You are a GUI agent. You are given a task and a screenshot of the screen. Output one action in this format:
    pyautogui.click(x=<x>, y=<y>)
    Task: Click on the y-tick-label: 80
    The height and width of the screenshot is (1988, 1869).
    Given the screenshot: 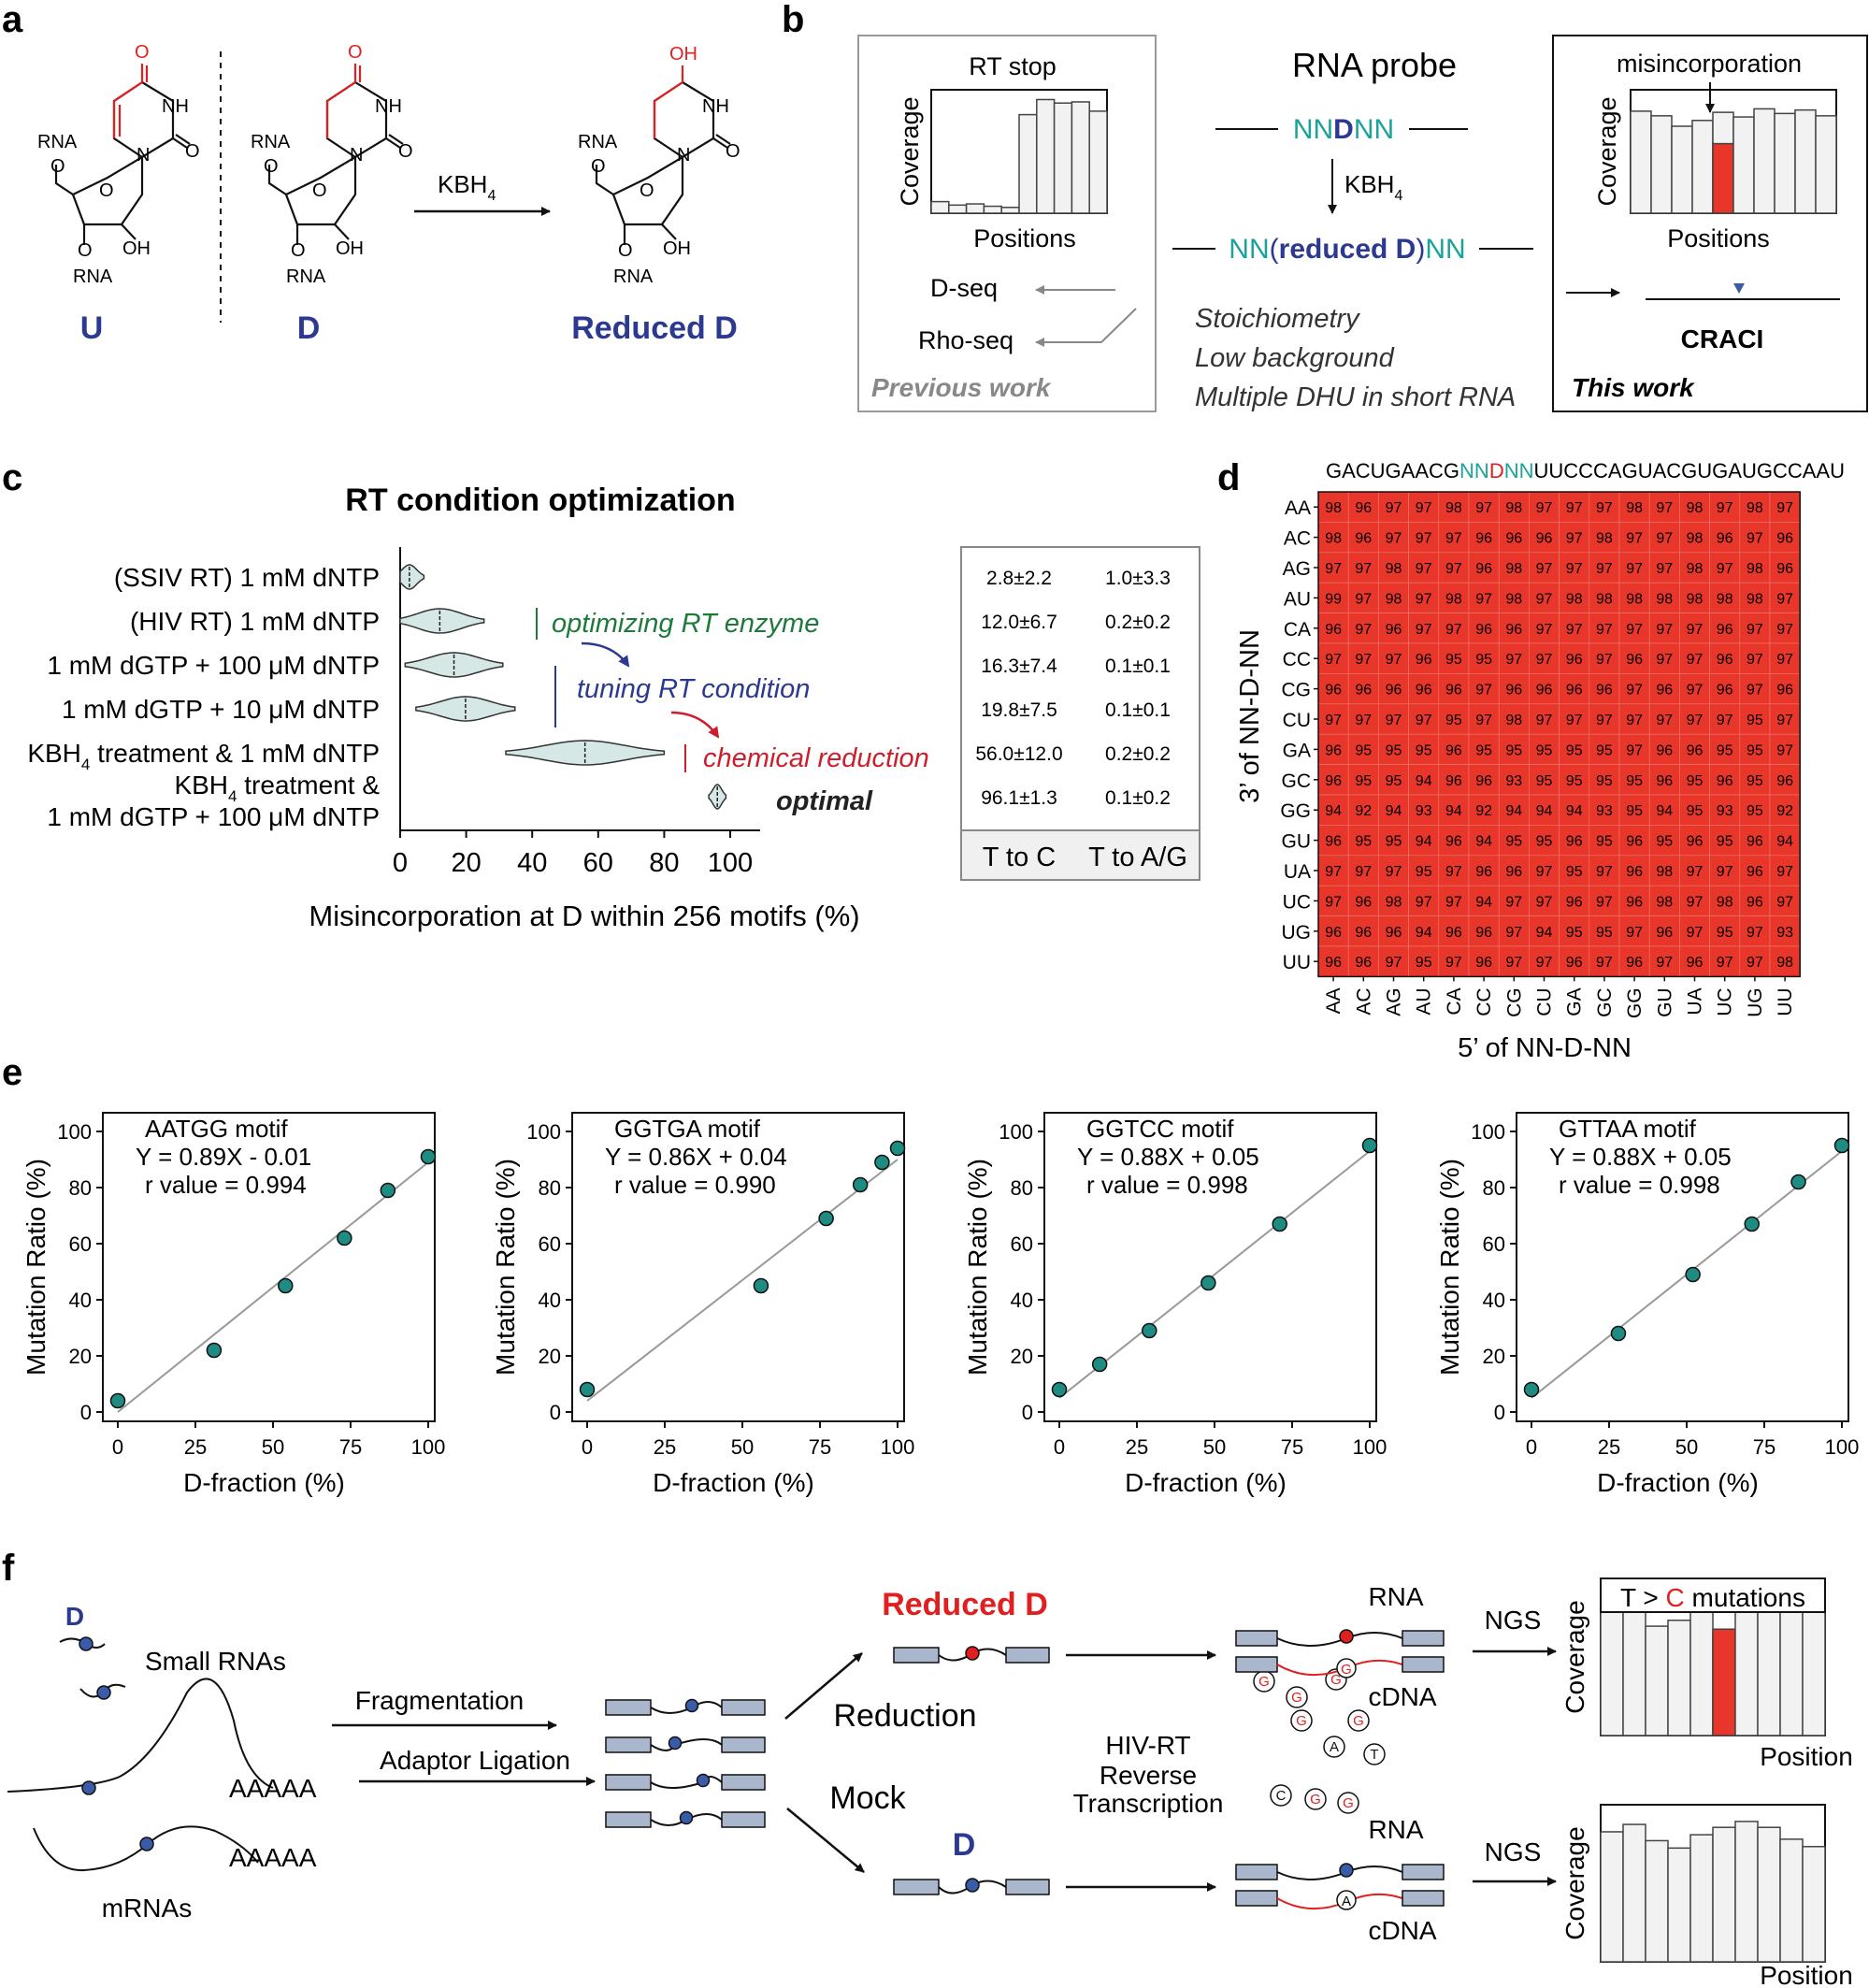 What is the action you would take?
    pyautogui.click(x=550, y=1188)
    